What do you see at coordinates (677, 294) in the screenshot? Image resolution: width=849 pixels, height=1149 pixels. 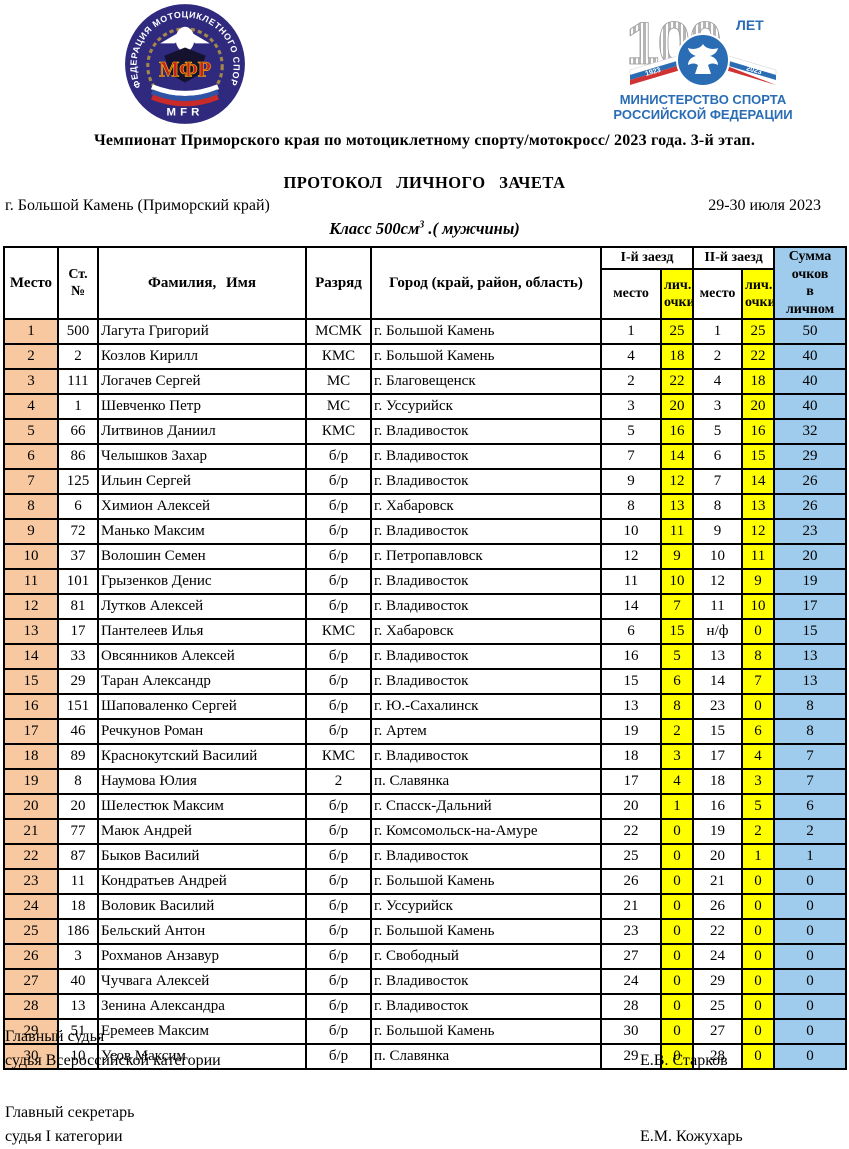 I see `col-header-race1-points: лич. очки` at bounding box center [677, 294].